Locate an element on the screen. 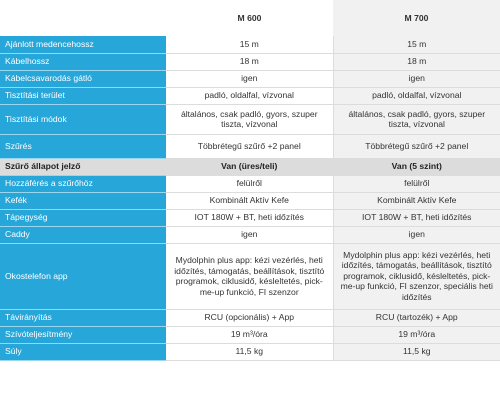 This screenshot has width=500, height=408. row-label: Tisztítási terület is located at coordinates (83, 96).